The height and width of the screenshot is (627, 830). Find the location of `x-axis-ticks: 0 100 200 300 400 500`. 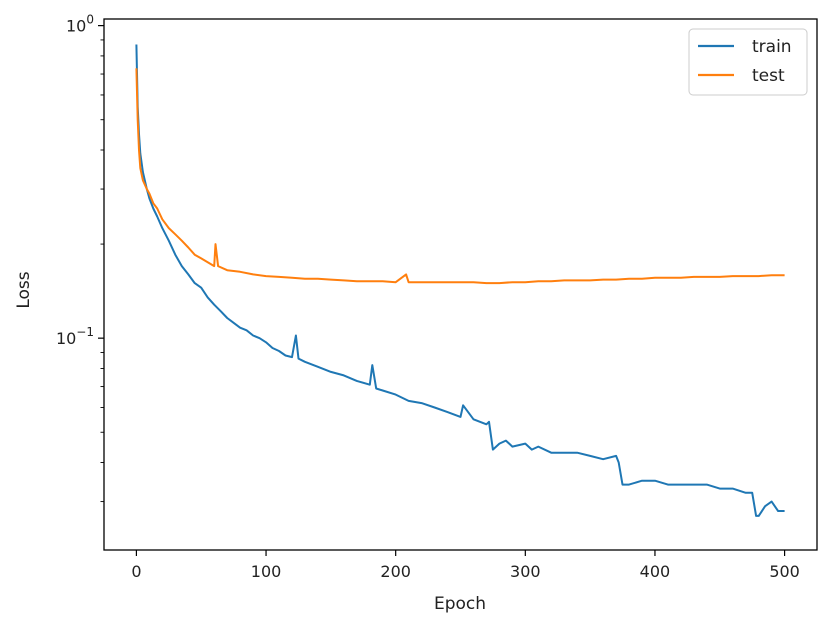

x-axis-ticks: 0 100 200 300 400 500 is located at coordinates (465, 565).